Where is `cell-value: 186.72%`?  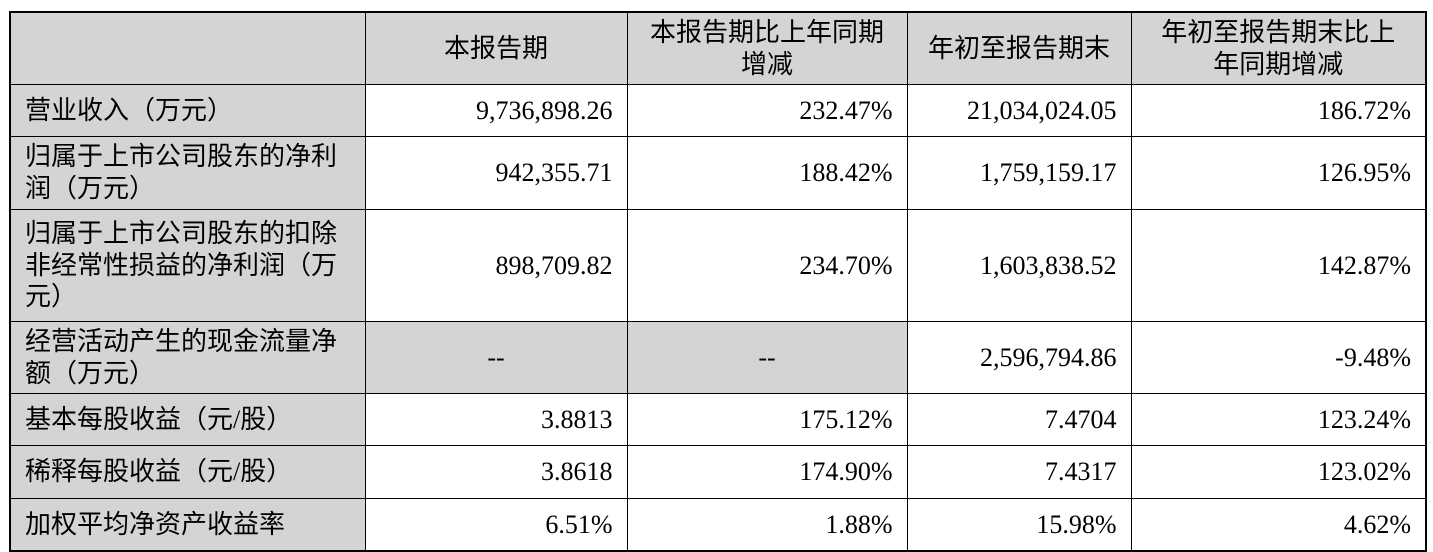
cell-value: 186.72% is located at coordinates (1278, 111).